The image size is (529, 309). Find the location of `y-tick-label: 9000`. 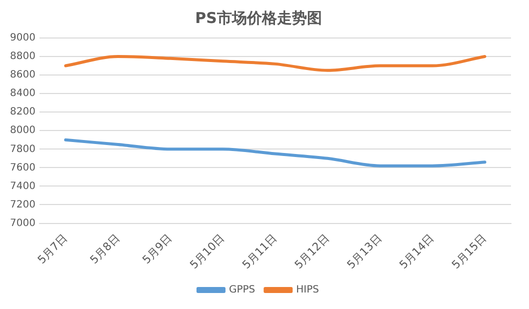

y-tick-label: 9000 is located at coordinates (23, 38).